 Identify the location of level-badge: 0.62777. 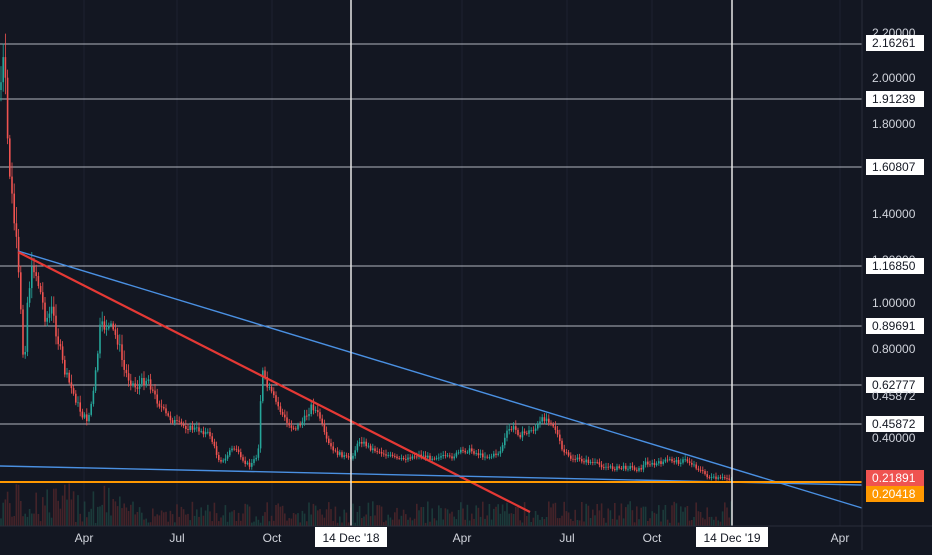
(895, 385).